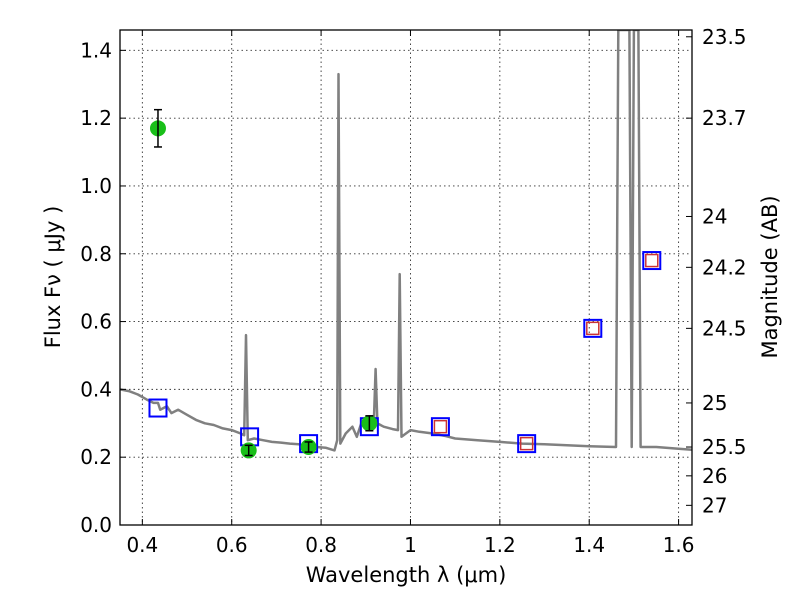 The width and height of the screenshot is (800, 600). Describe the element at coordinates (724, 328) in the screenshot. I see `y2-tick-label: 24.5` at that location.